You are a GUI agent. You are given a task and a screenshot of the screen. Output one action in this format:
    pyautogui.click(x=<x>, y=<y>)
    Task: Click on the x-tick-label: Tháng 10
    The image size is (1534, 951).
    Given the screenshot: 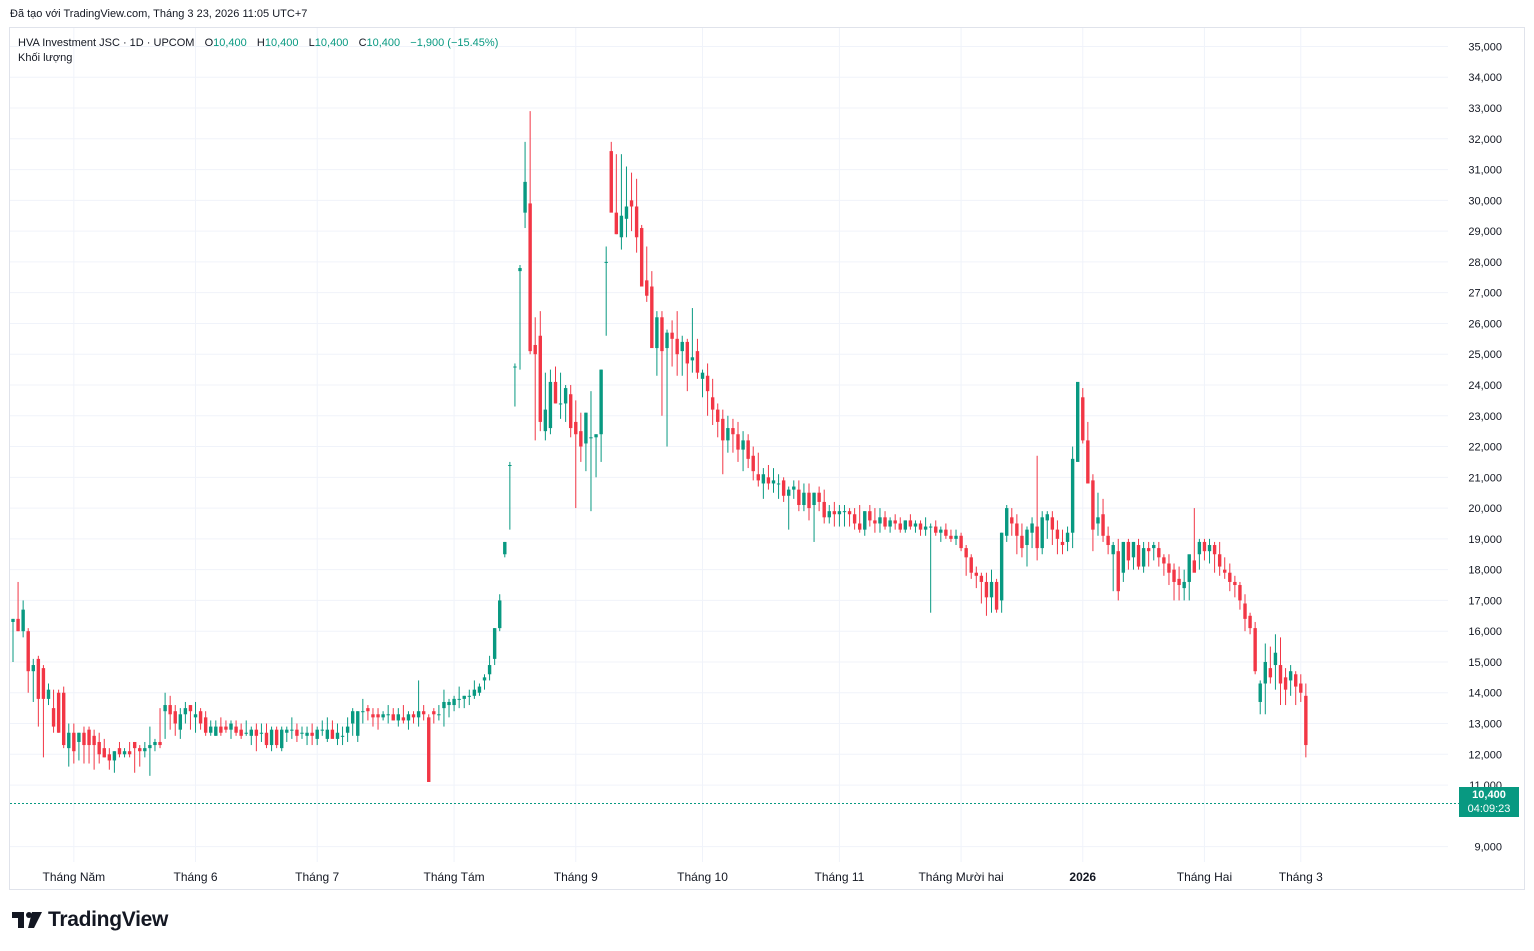 What is the action you would take?
    pyautogui.click(x=702, y=877)
    